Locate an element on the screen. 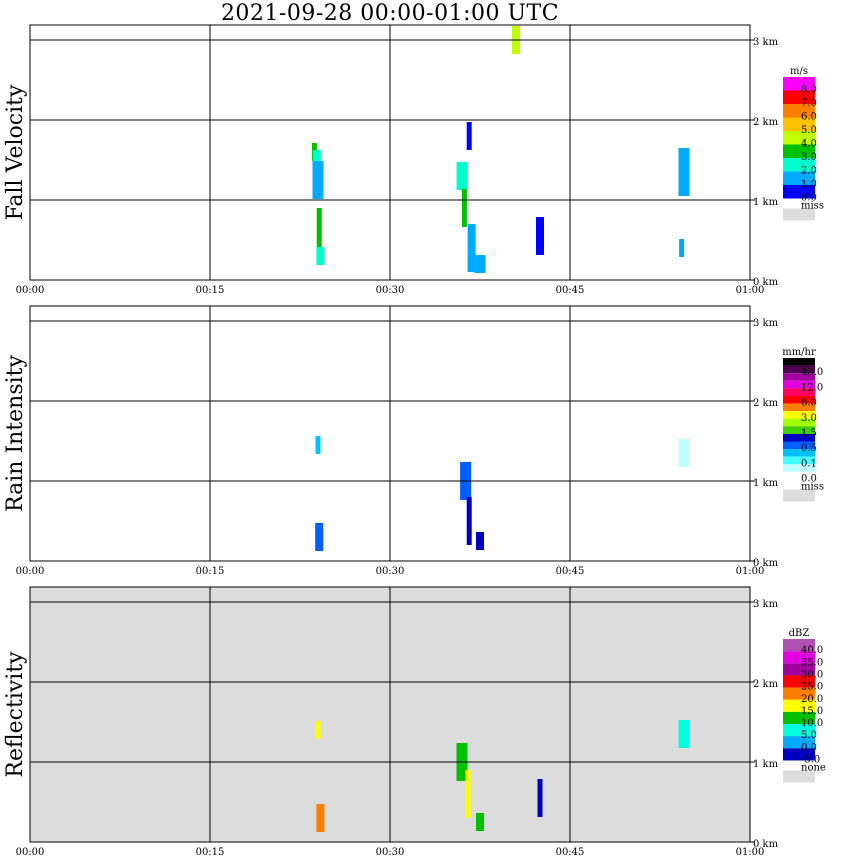 Image resolution: width=850 pixels, height=868 pixels. legend-unit: dBZ is located at coordinates (799, 633).